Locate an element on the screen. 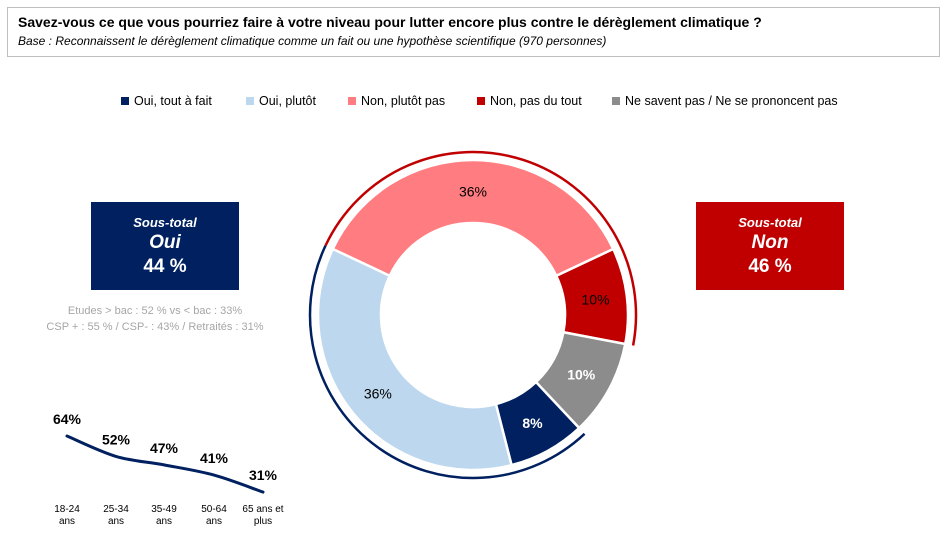 This screenshot has height=539, width=947. legend-item-non-plutot-pas: Non, plutôt pas is located at coordinates (396, 101).